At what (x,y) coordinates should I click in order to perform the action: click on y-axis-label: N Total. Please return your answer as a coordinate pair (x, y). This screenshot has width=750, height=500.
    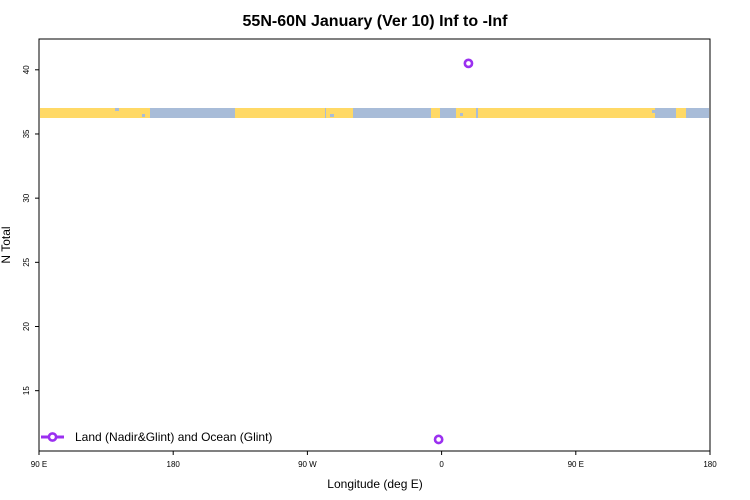
    Looking at the image, I should click on (6, 244).